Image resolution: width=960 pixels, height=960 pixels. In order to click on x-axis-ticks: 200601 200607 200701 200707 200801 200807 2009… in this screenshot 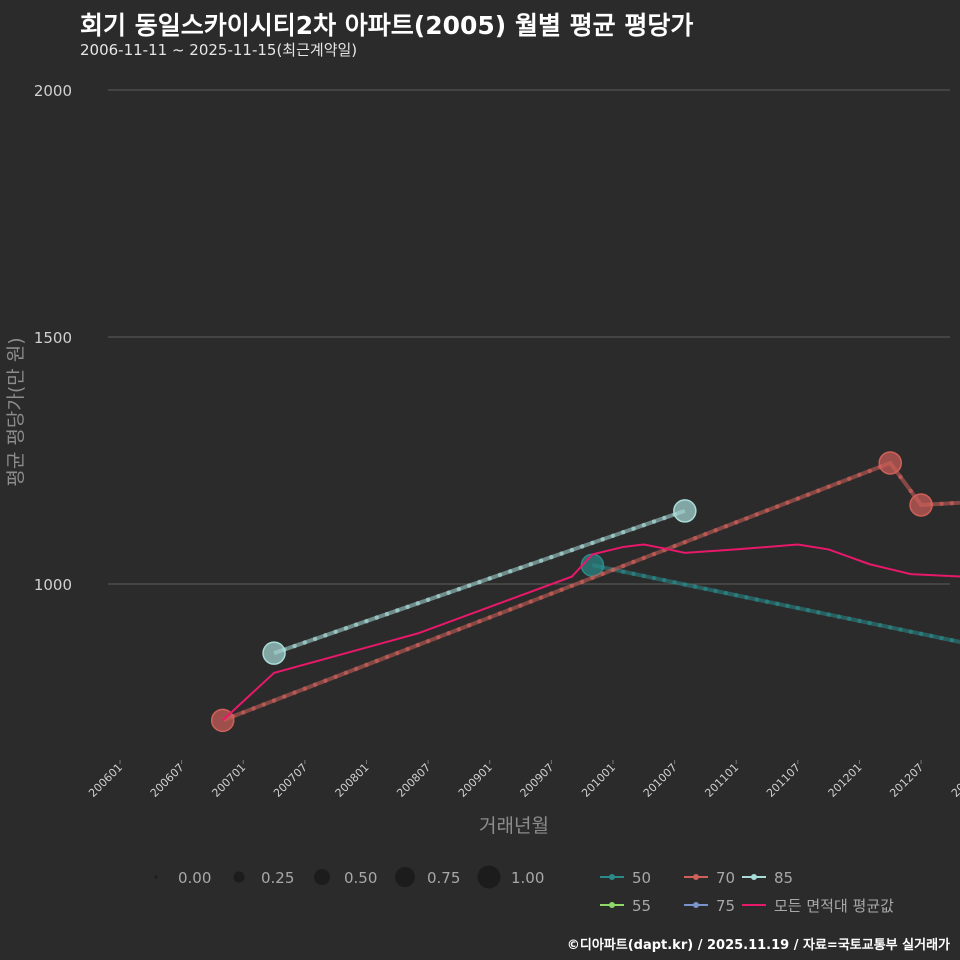, I will do `click(523, 780)`.